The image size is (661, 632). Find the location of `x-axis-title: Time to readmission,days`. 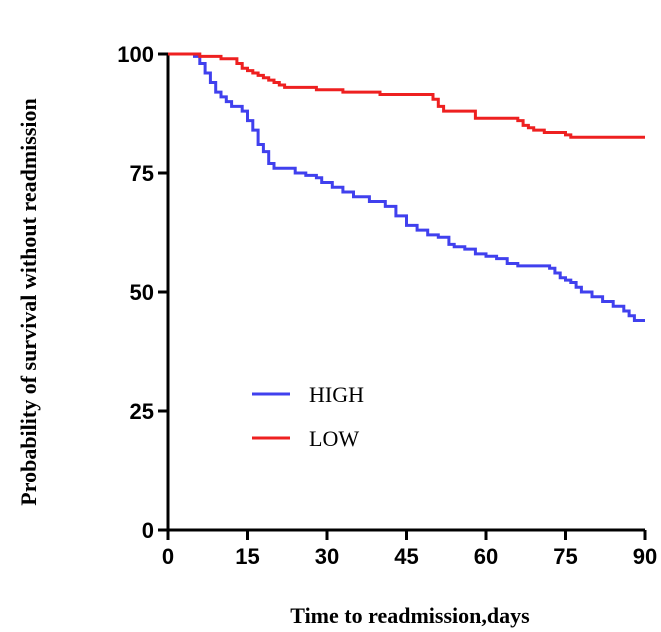

x-axis-title: Time to readmission,days is located at coordinates (410, 615).